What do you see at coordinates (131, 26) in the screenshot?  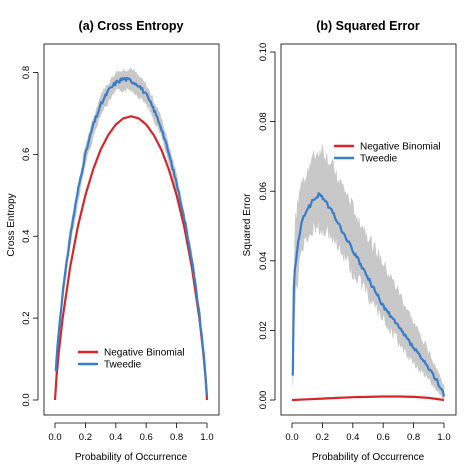 I see `chart-title-a: (a) Cross Entropy` at bounding box center [131, 26].